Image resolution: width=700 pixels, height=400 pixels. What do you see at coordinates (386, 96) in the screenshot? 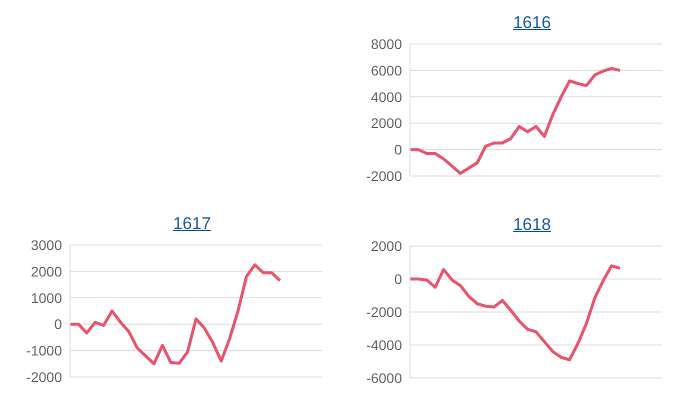
I see `y-tick-label: 4000` at bounding box center [386, 96].